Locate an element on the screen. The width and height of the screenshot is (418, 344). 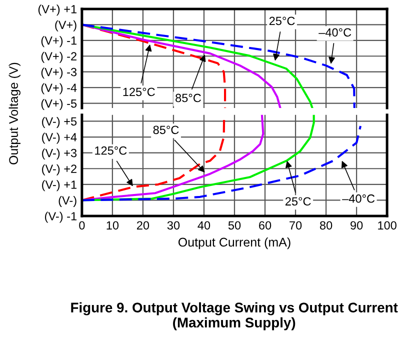
x-tick-label: 100 is located at coordinates (387, 225).